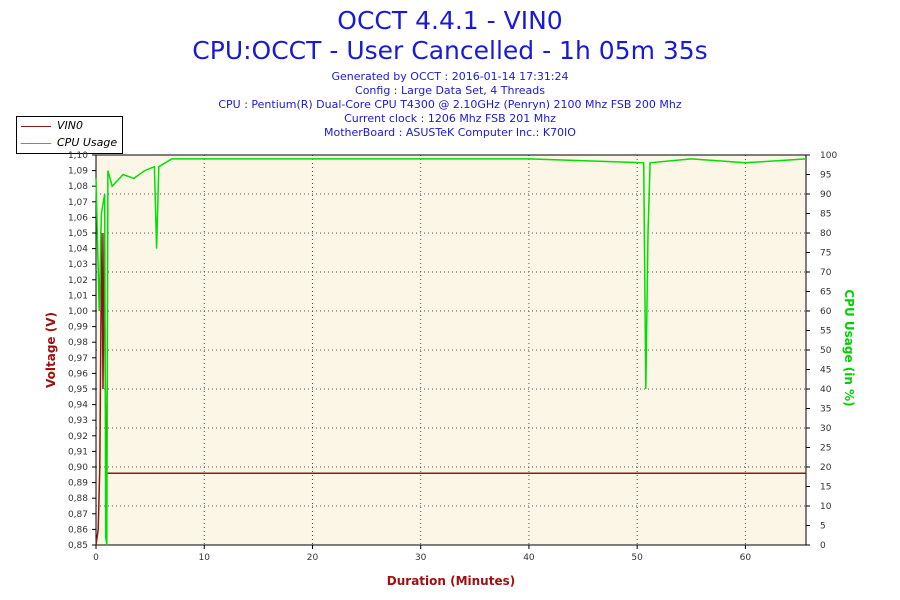 The image size is (900, 600). I want to click on y-left-tick-label: 0,92, so click(78, 437).